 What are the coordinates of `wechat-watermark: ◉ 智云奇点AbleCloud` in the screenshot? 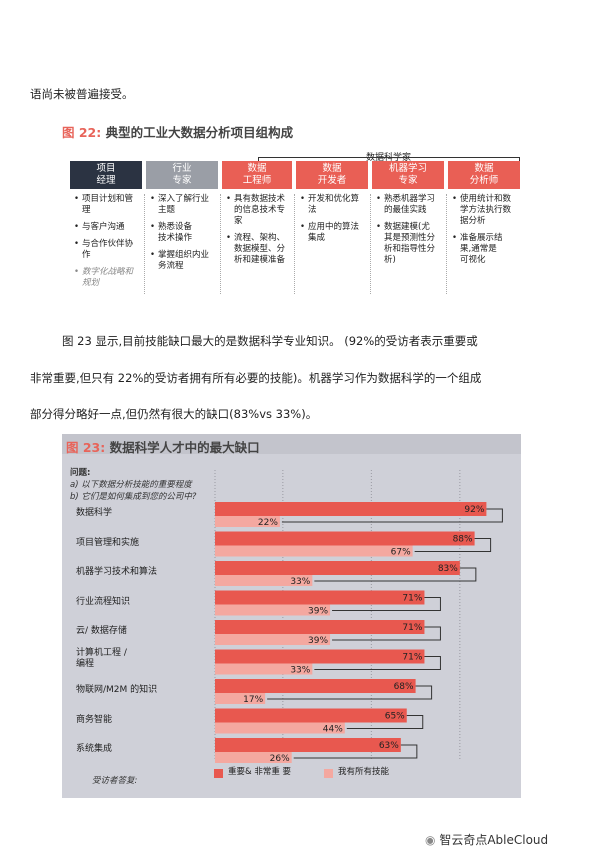 It's located at (486, 839).